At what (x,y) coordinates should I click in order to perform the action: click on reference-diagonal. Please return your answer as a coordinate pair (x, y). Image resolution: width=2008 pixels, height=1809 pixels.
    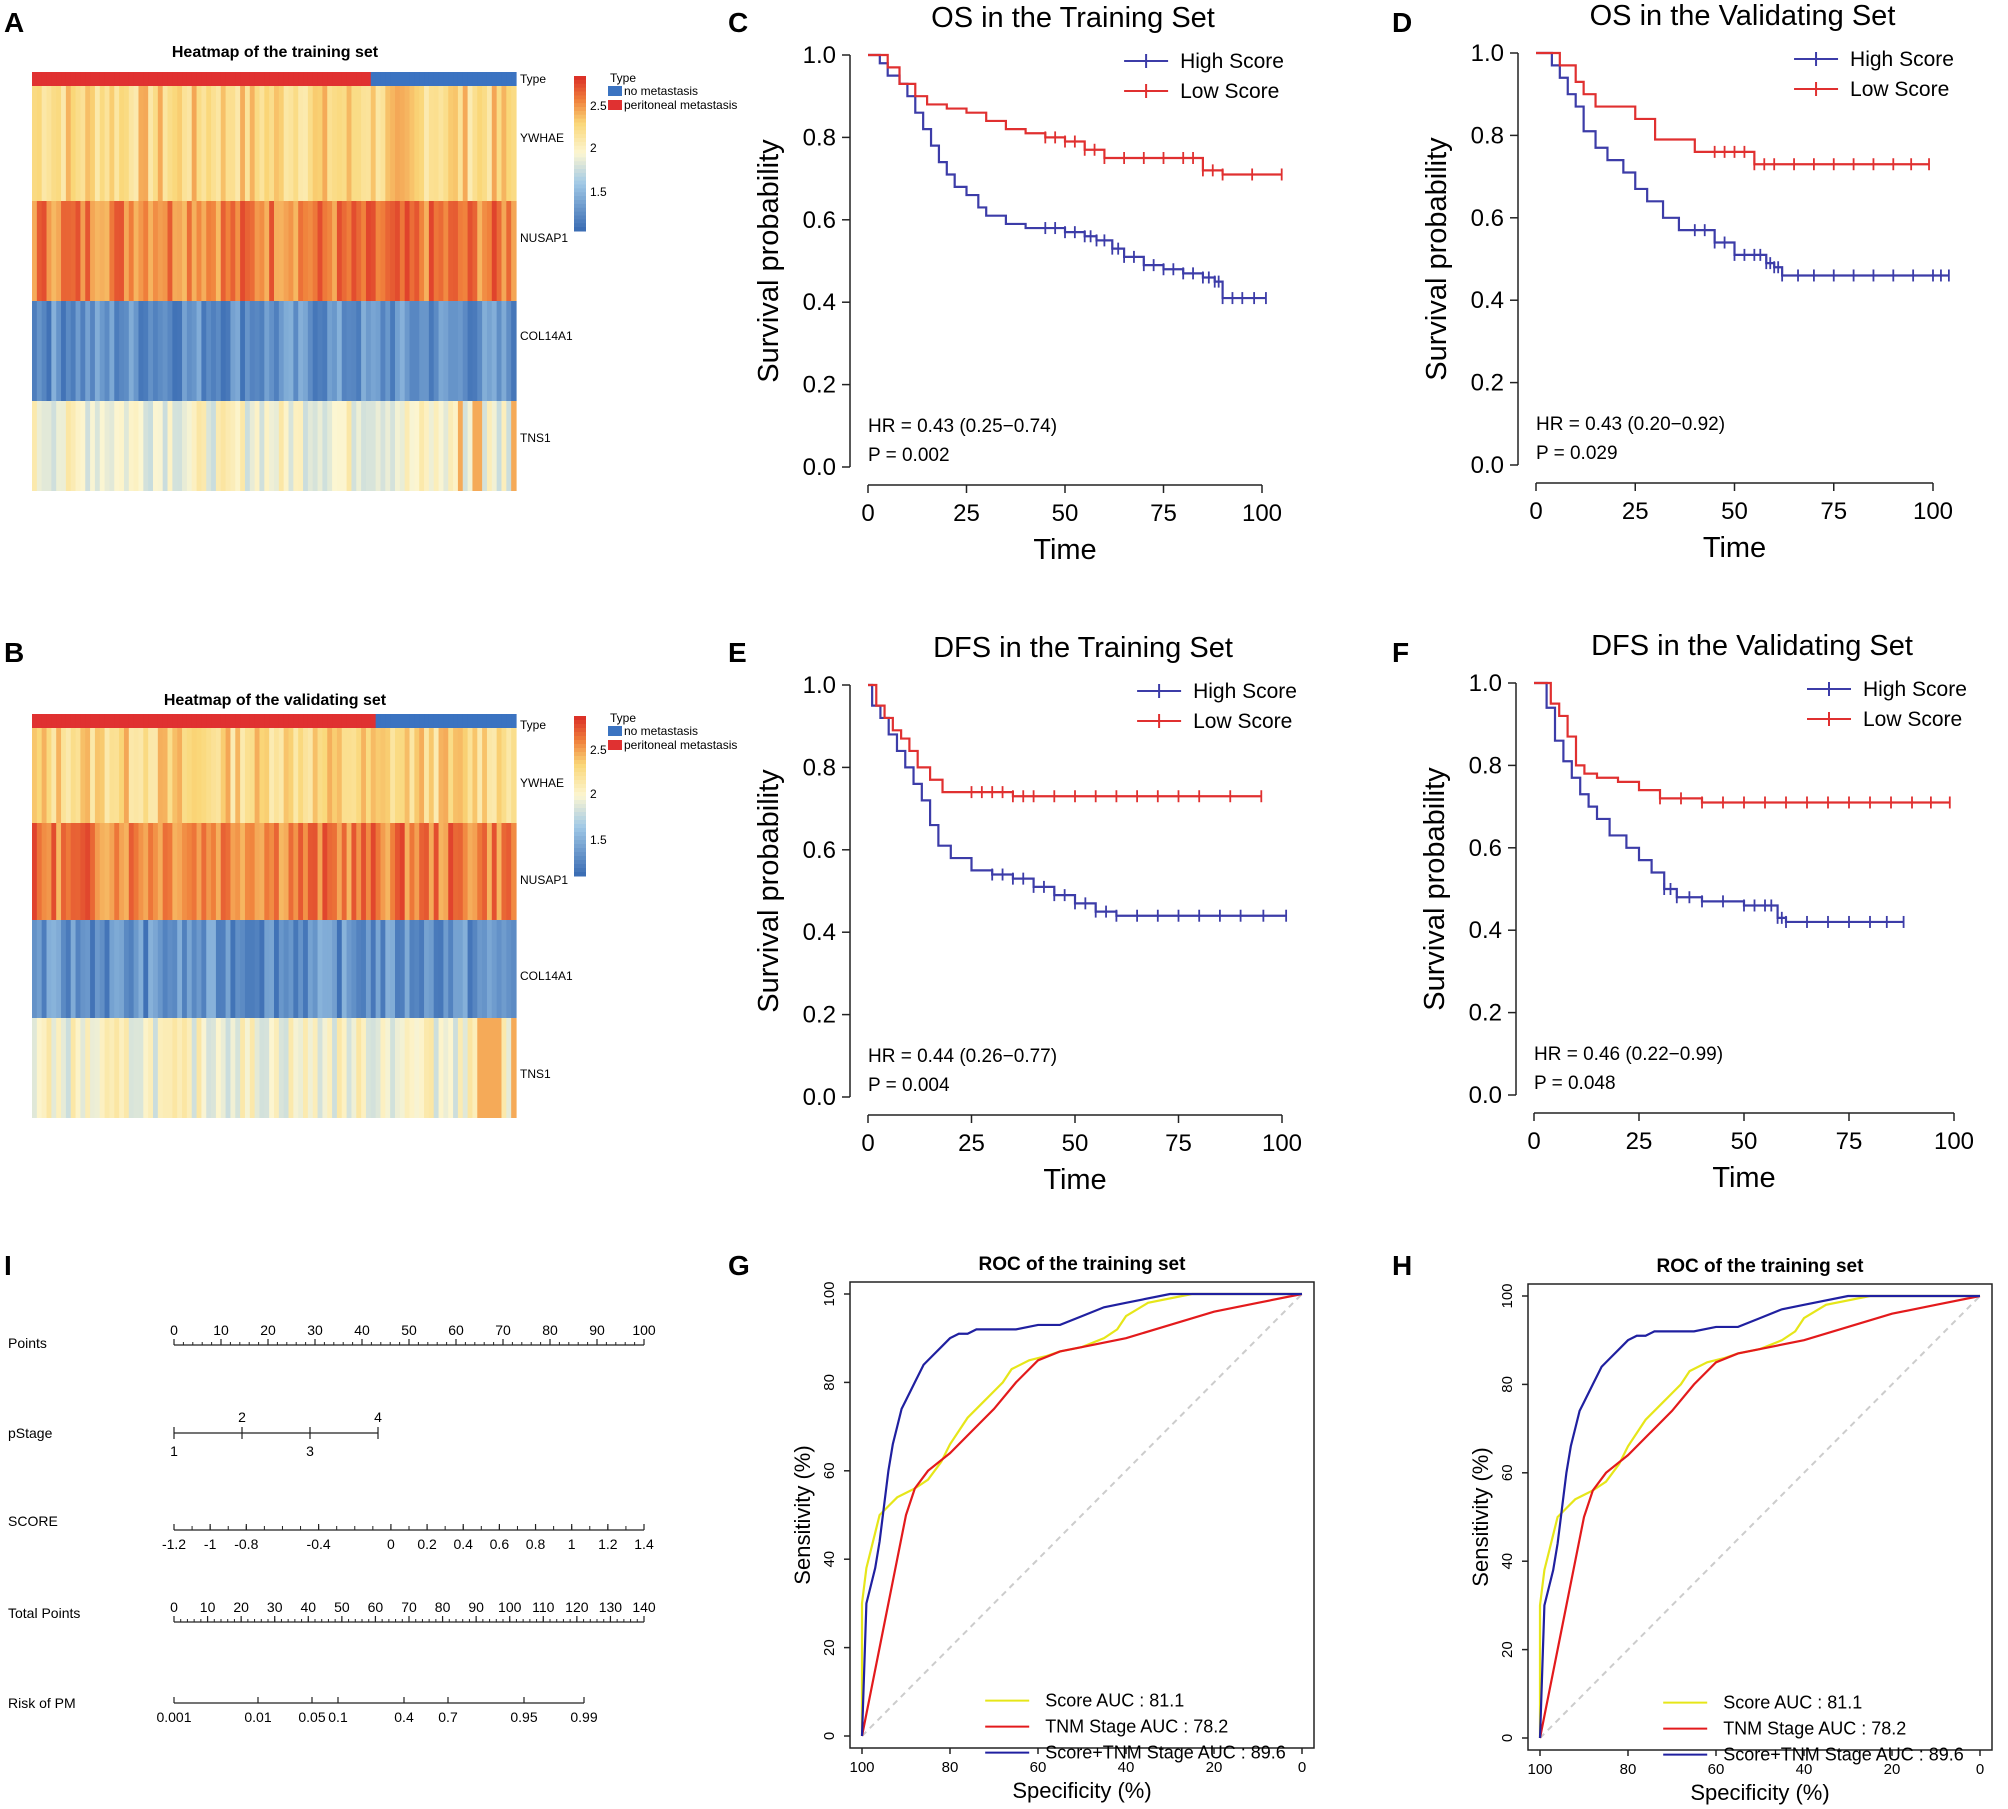
    Looking at the image, I should click on (1760, 1517).